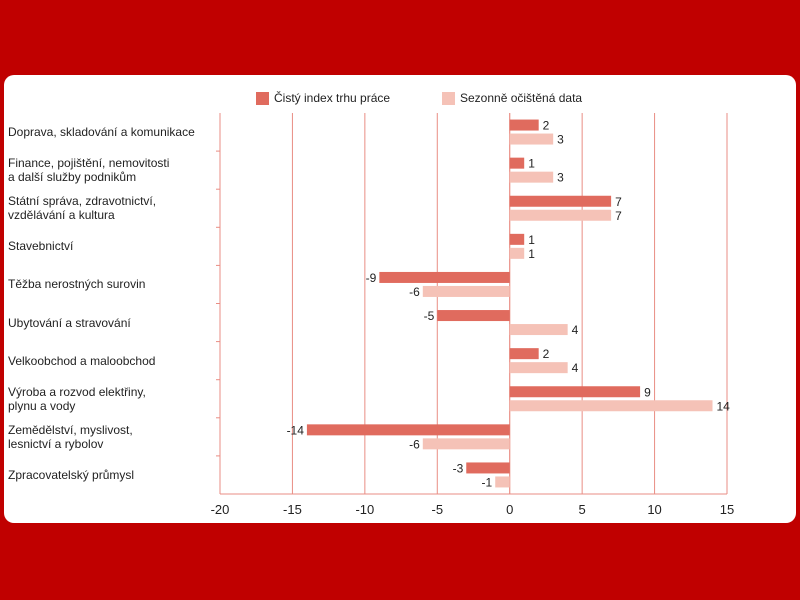 Image resolution: width=800 pixels, height=600 pixels. I want to click on category-label: Zpracovatelský průmysl, so click(71, 474).